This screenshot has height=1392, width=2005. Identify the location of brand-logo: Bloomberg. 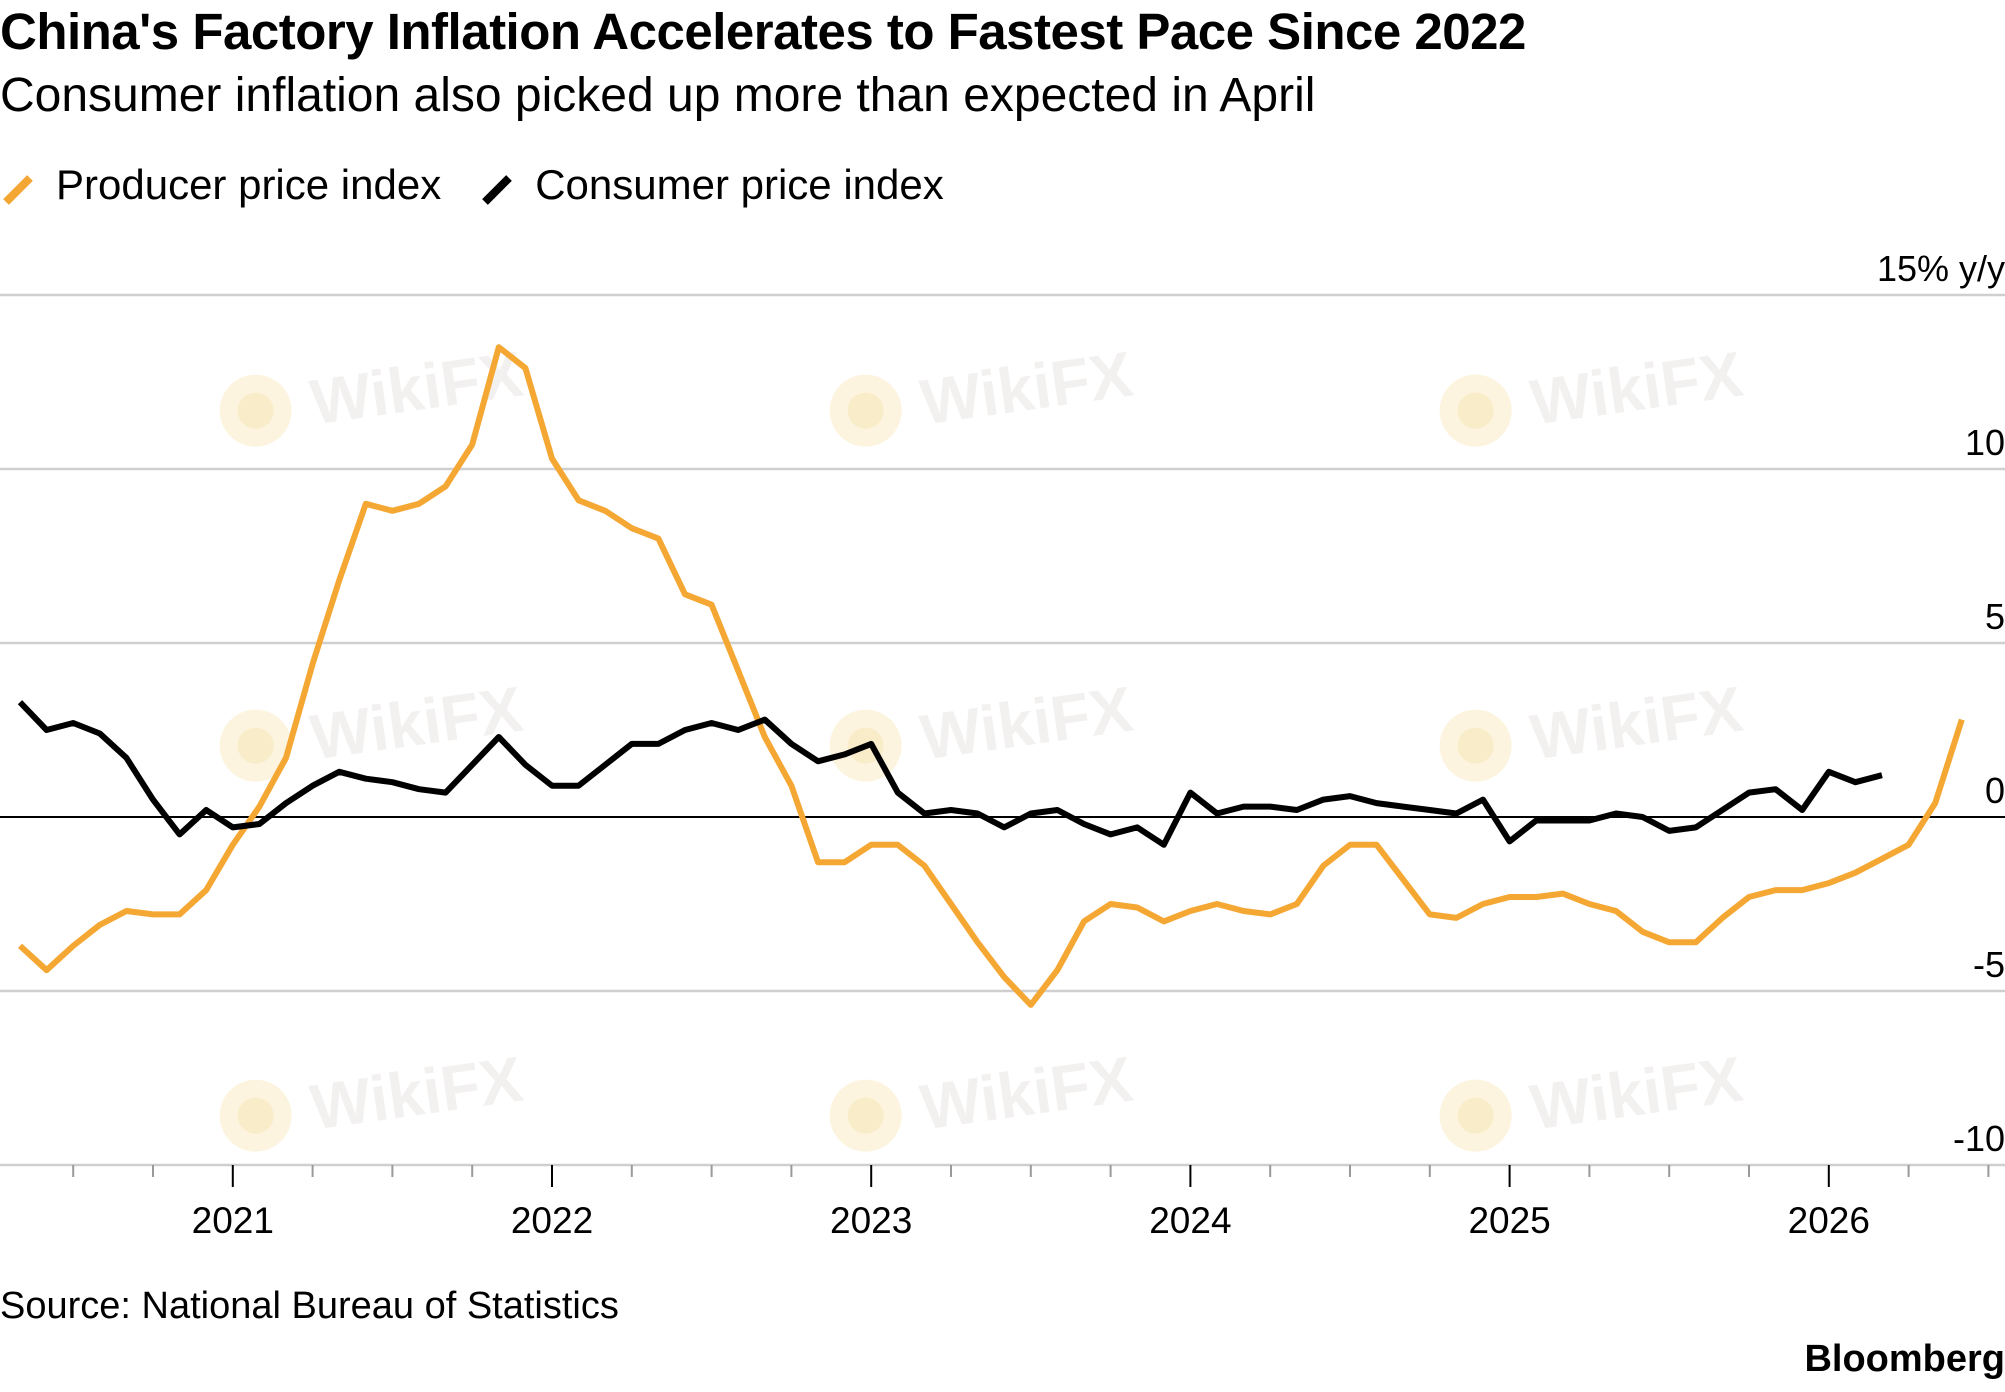
(1904, 1359).